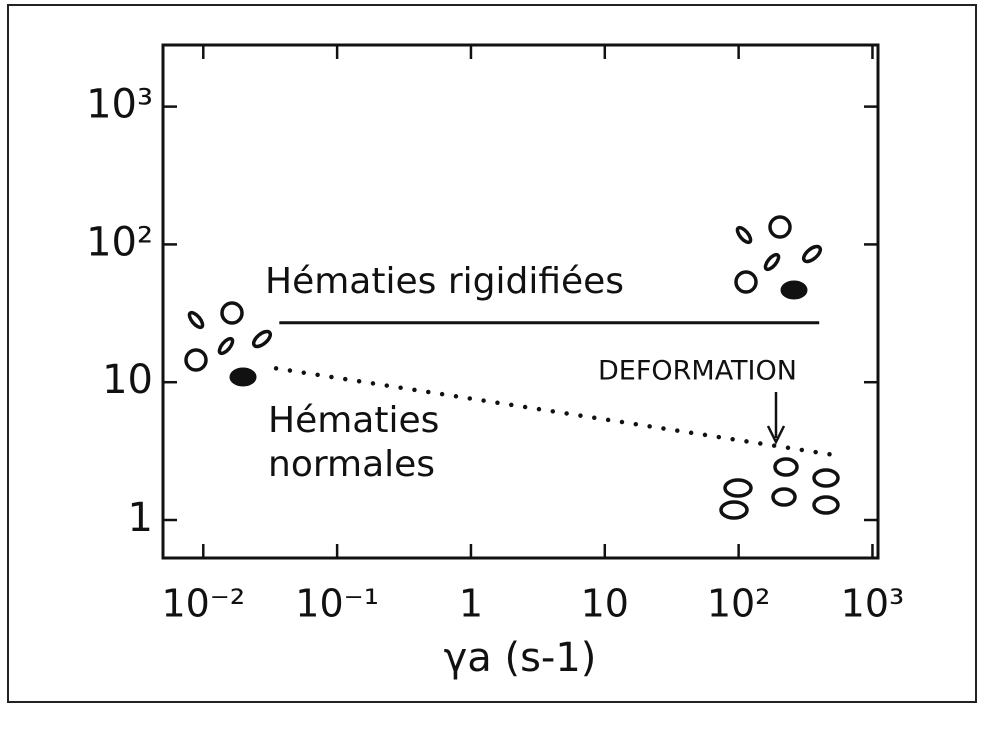  I want to click on y-tick-label: 1, so click(140, 518).